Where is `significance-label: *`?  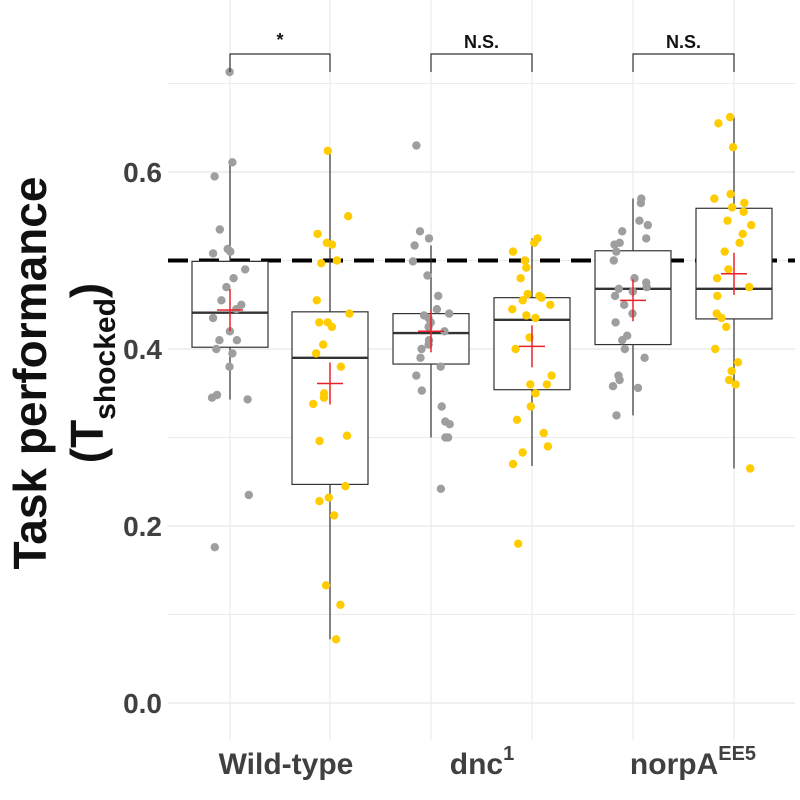
significance-label: * is located at coordinates (279, 40).